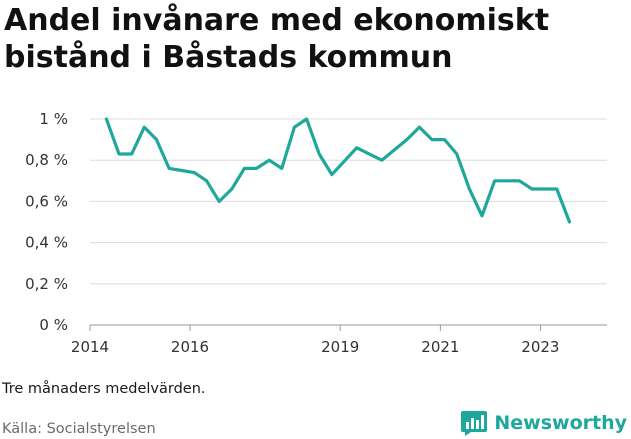 This screenshot has width=631, height=439. What do you see at coordinates (53, 119) in the screenshot?
I see `y-tick-label: 1 %` at bounding box center [53, 119].